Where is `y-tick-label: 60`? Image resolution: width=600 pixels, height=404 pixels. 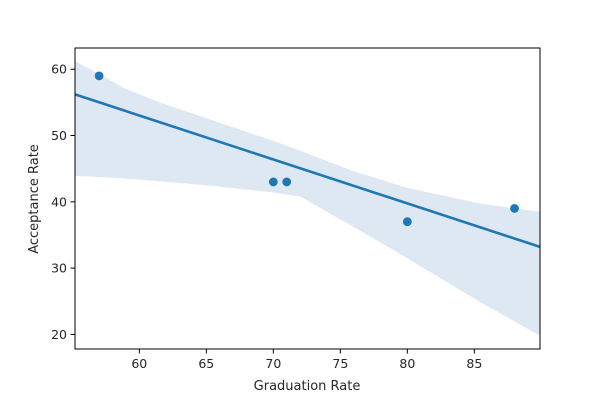
y-tick-label: 60 is located at coordinates (59, 69).